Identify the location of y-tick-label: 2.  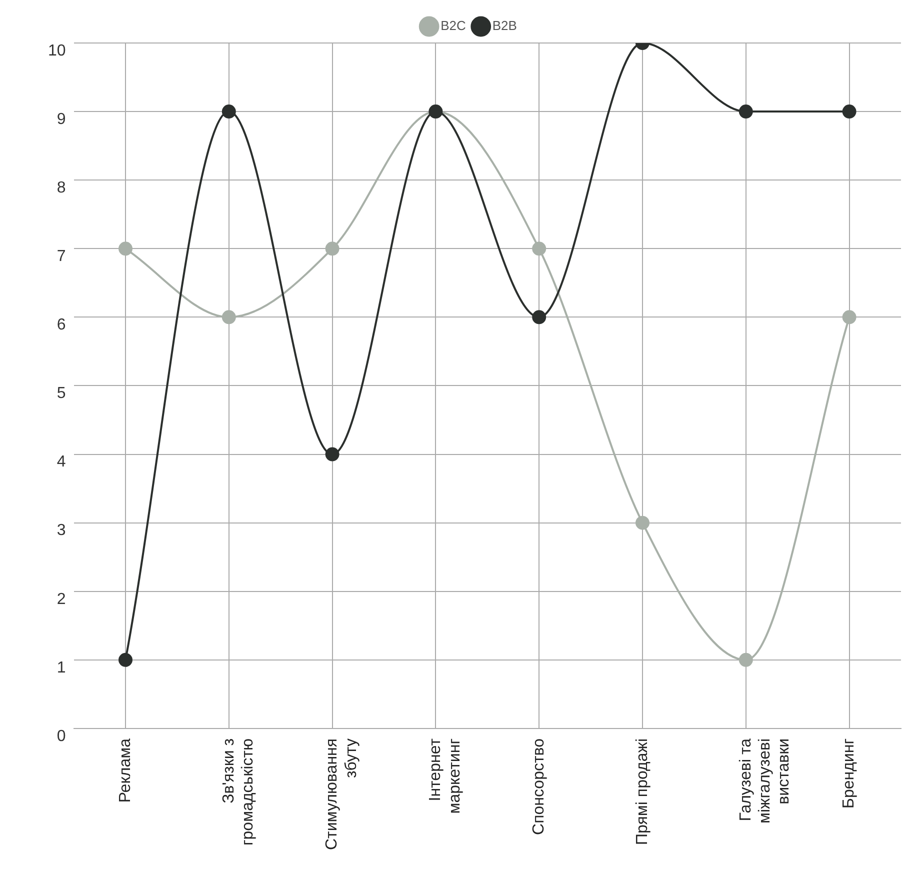
(61, 599).